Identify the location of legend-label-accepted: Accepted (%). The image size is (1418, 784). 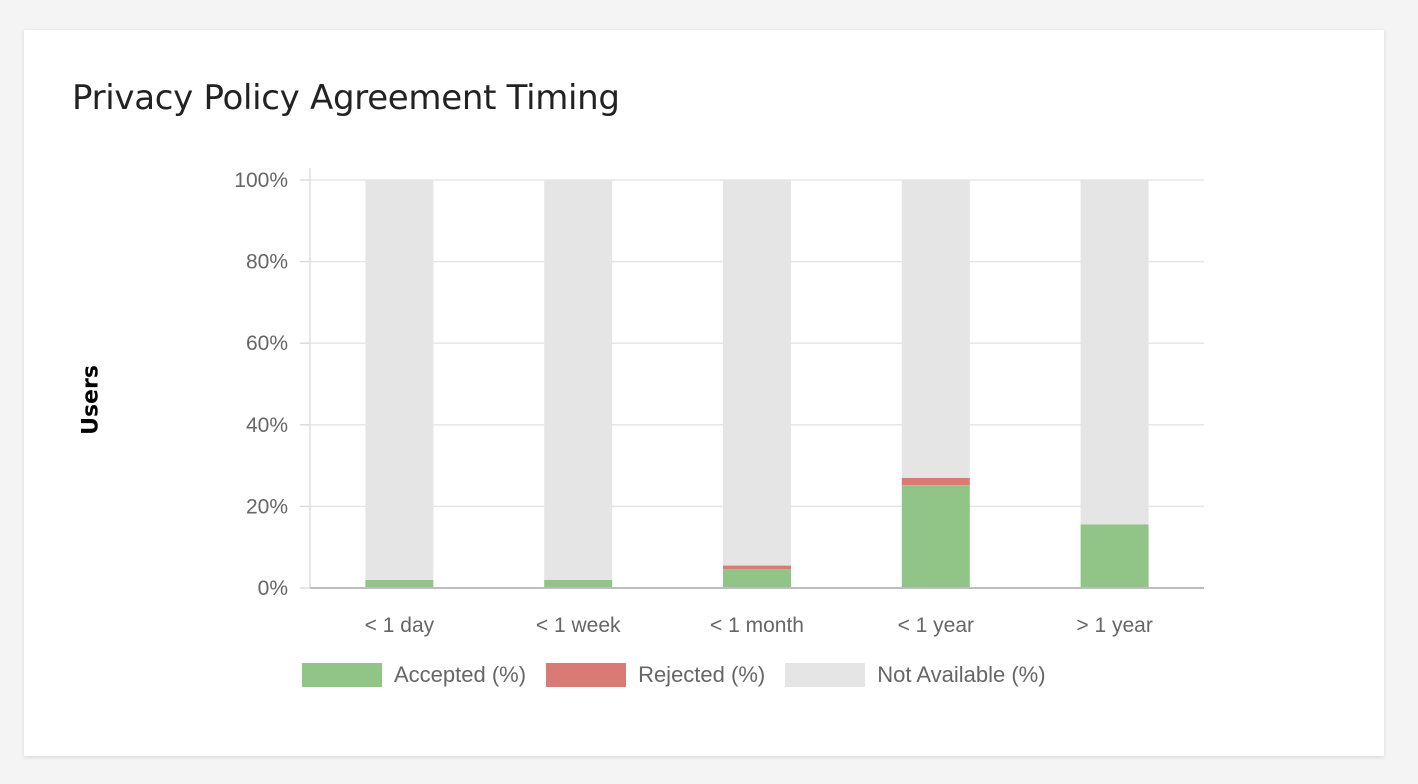
(460, 674).